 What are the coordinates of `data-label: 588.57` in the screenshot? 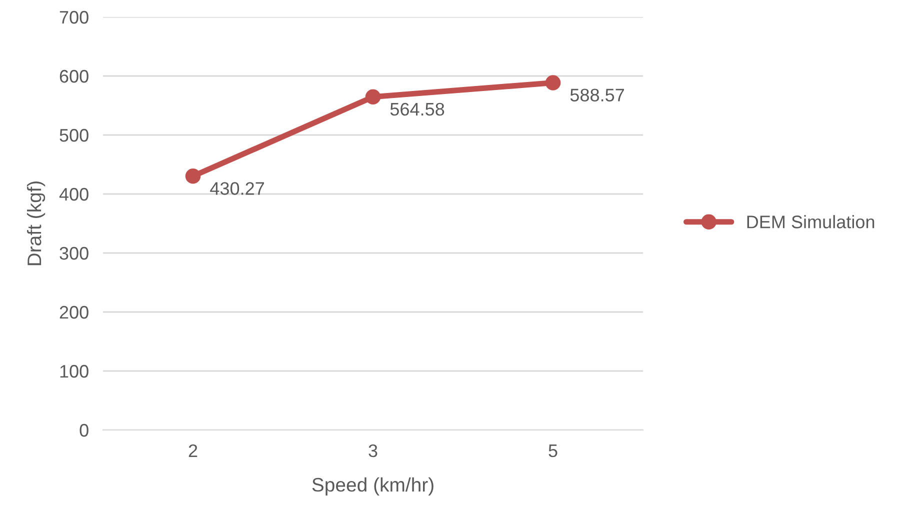 It's located at (597, 95).